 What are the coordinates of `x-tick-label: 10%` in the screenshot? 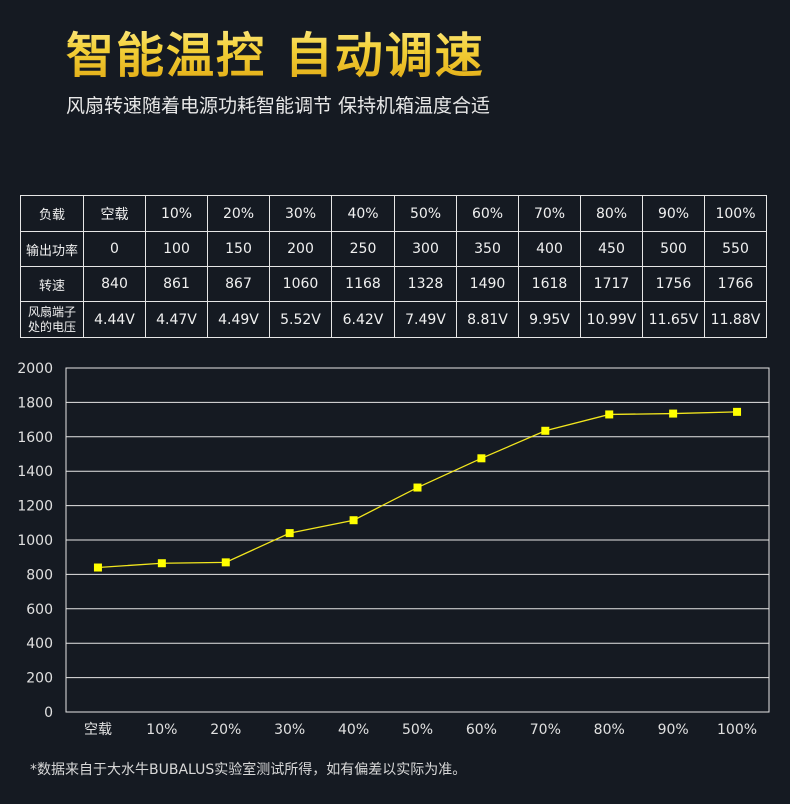 It's located at (161, 730).